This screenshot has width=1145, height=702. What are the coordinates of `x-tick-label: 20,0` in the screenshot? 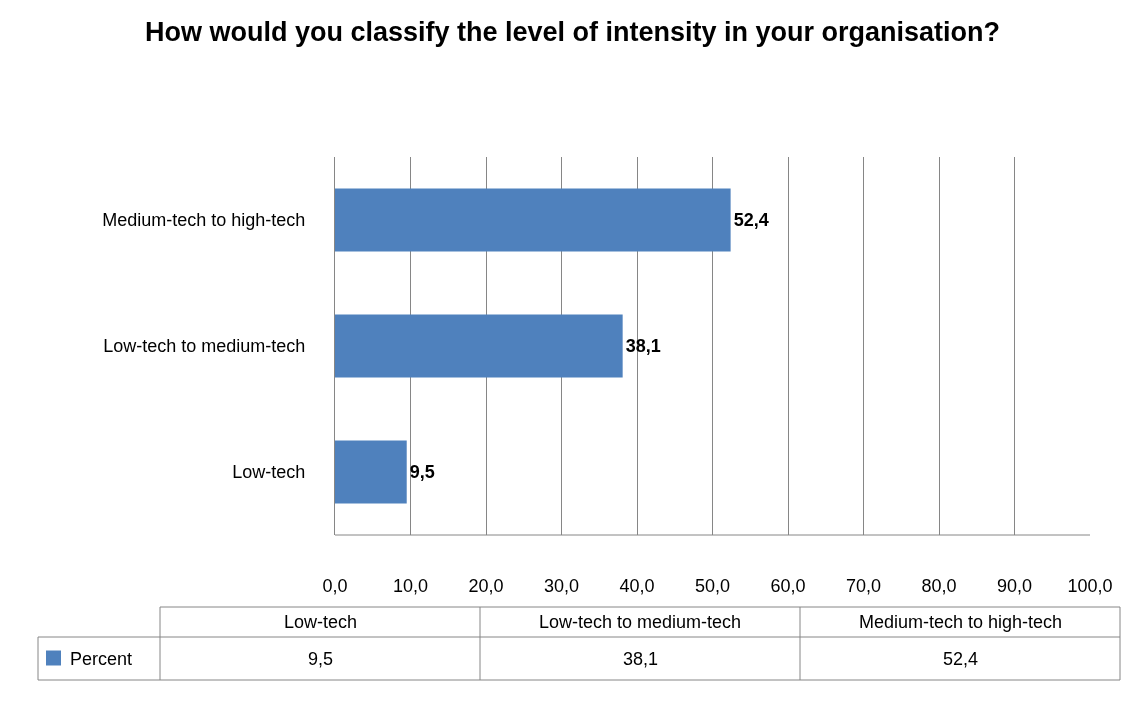 It's located at (486, 586).